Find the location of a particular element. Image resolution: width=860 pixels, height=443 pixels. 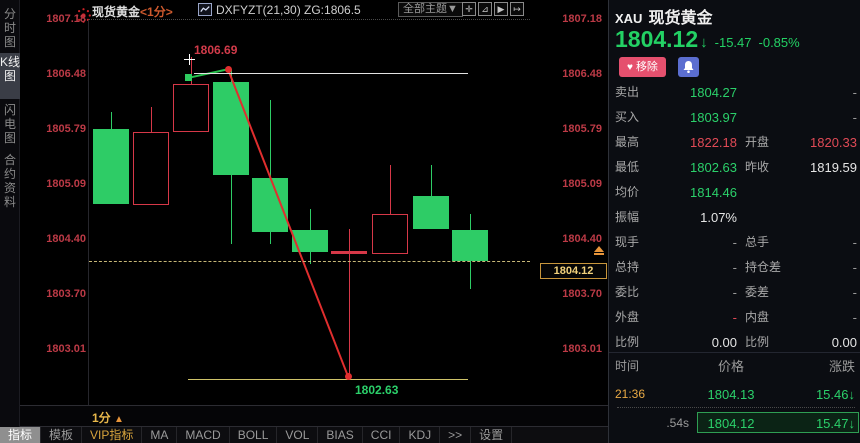

toolbar-tab-模板: 模板 is located at coordinates (62, 435).